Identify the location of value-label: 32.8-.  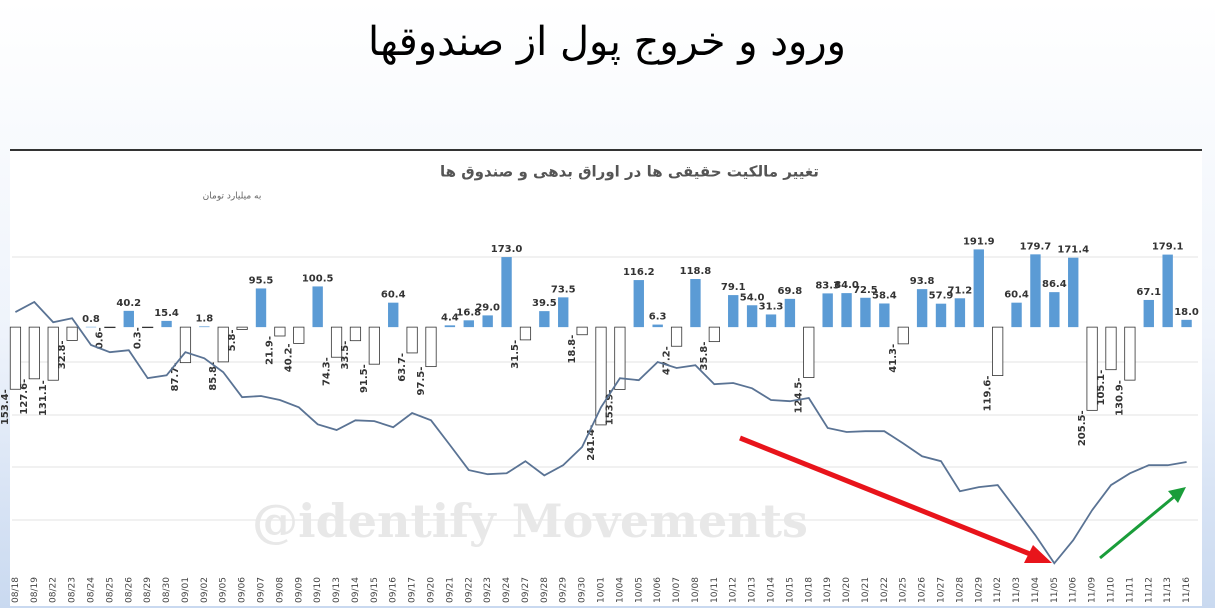
(62, 354).